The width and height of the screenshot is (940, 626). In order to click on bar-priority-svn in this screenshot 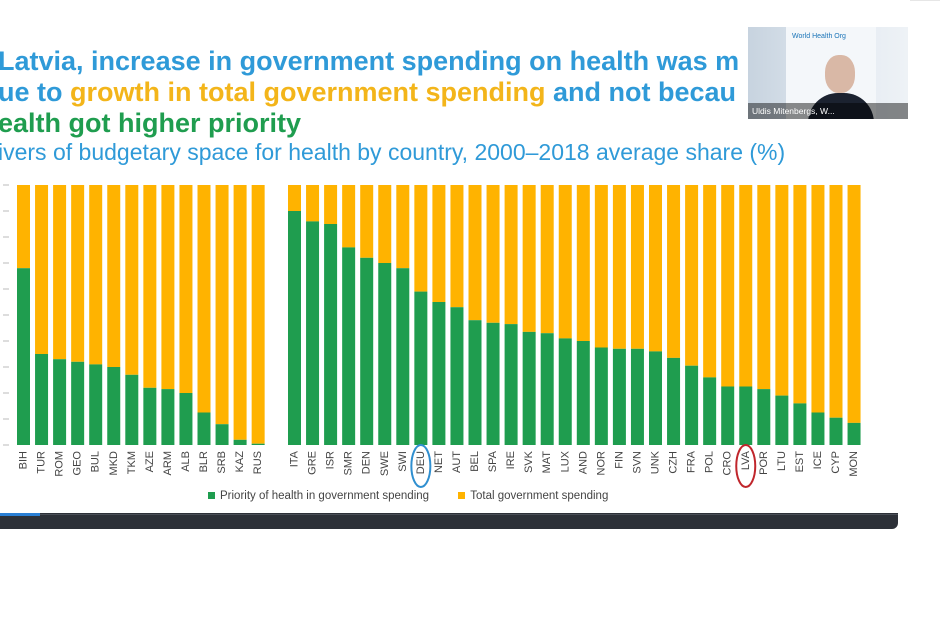, I will do `click(637, 396)`.